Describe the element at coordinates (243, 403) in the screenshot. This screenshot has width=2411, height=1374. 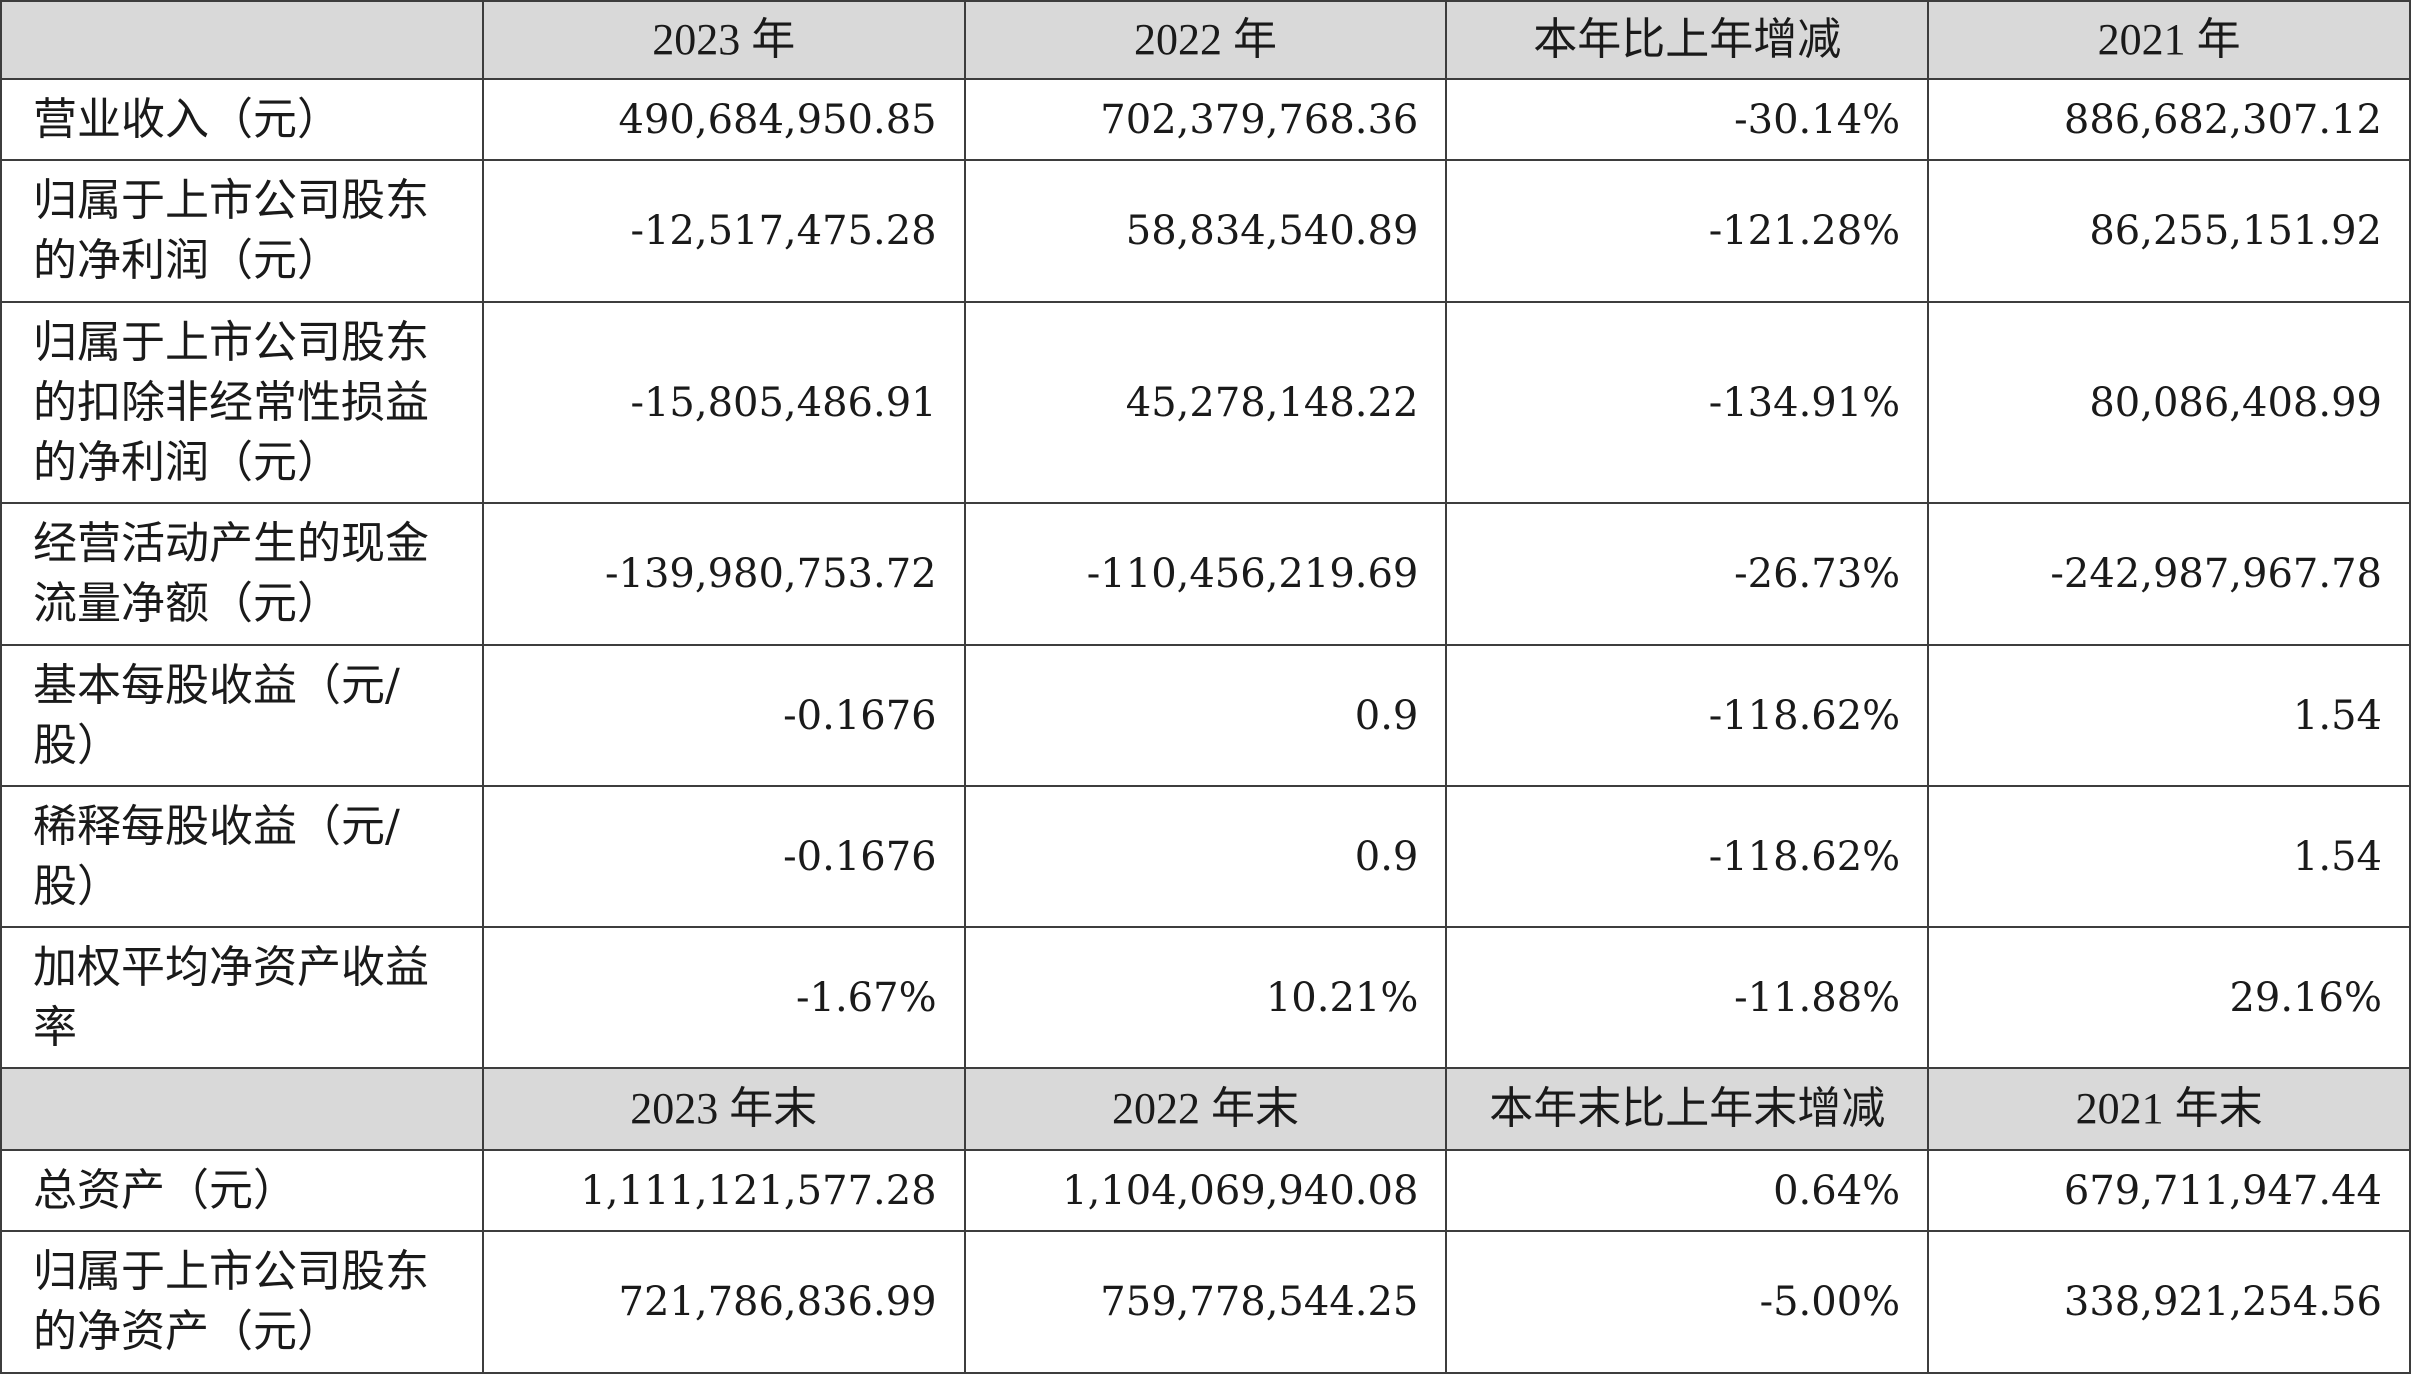
I see `deducted-net-profit-label: 归属于上市公司股东的扣除非经常性损益的净利润（元）` at that location.